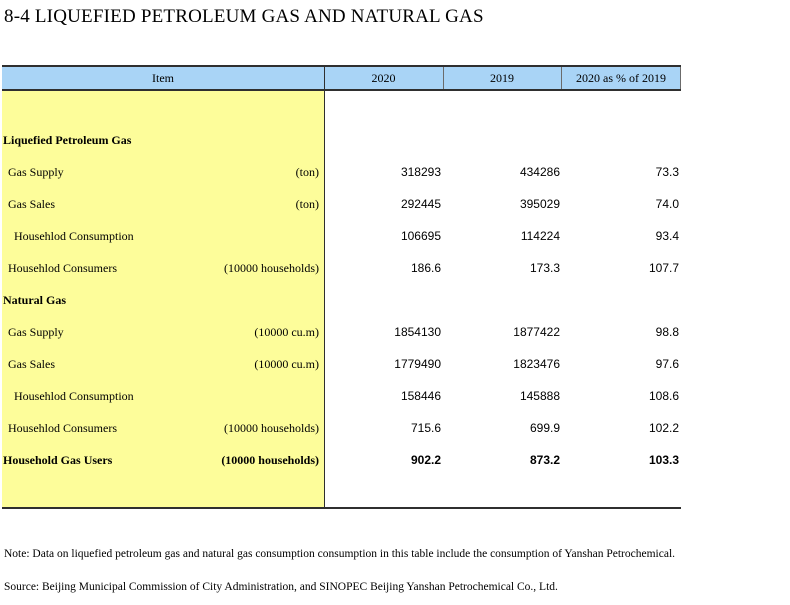  What do you see at coordinates (67, 140) in the screenshot?
I see `row-label: Liquefied Petroleum Gas` at bounding box center [67, 140].